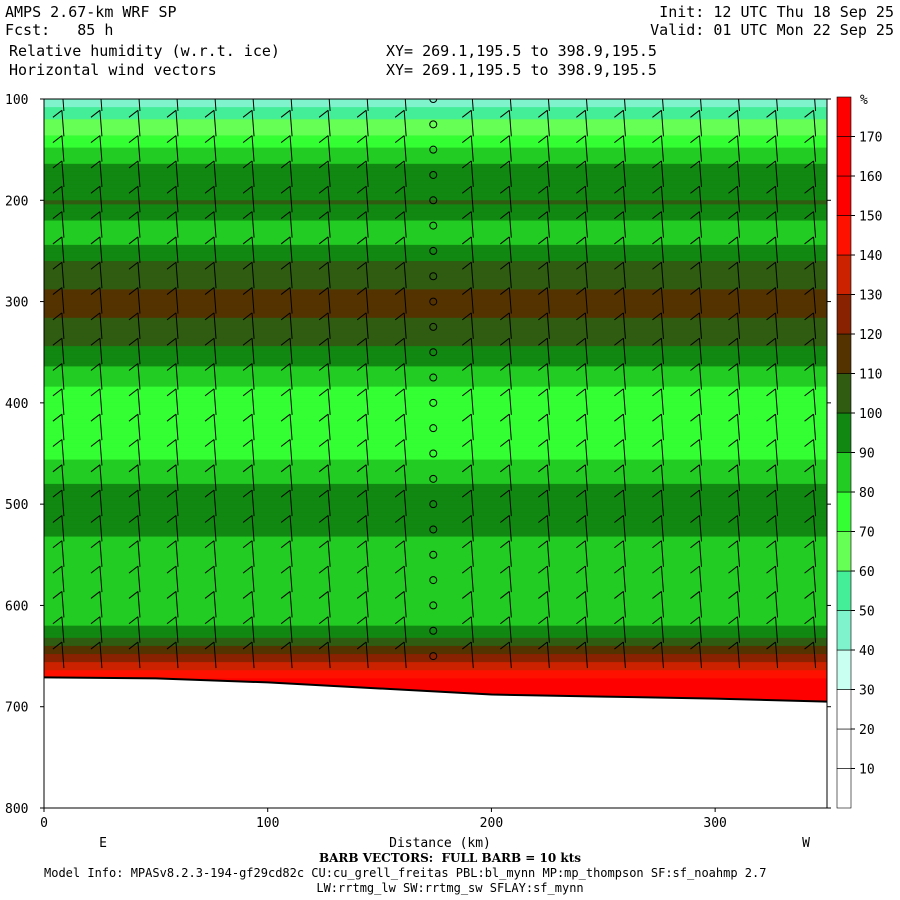 The height and width of the screenshot is (900, 900). Describe the element at coordinates (776, 12) in the screenshot. I see `init-time: Init: 12 UTC Thu 18 Sep 25` at that location.